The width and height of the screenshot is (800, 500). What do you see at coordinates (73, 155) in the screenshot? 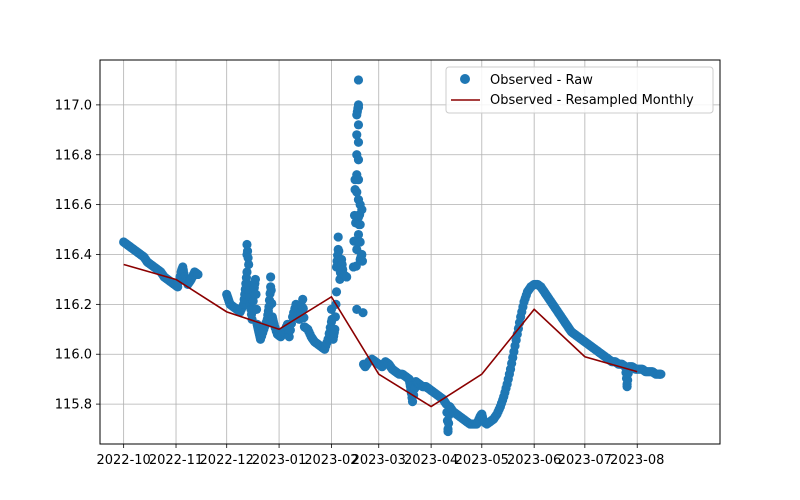
I see `y-tick-label: 116.8` at bounding box center [73, 155].